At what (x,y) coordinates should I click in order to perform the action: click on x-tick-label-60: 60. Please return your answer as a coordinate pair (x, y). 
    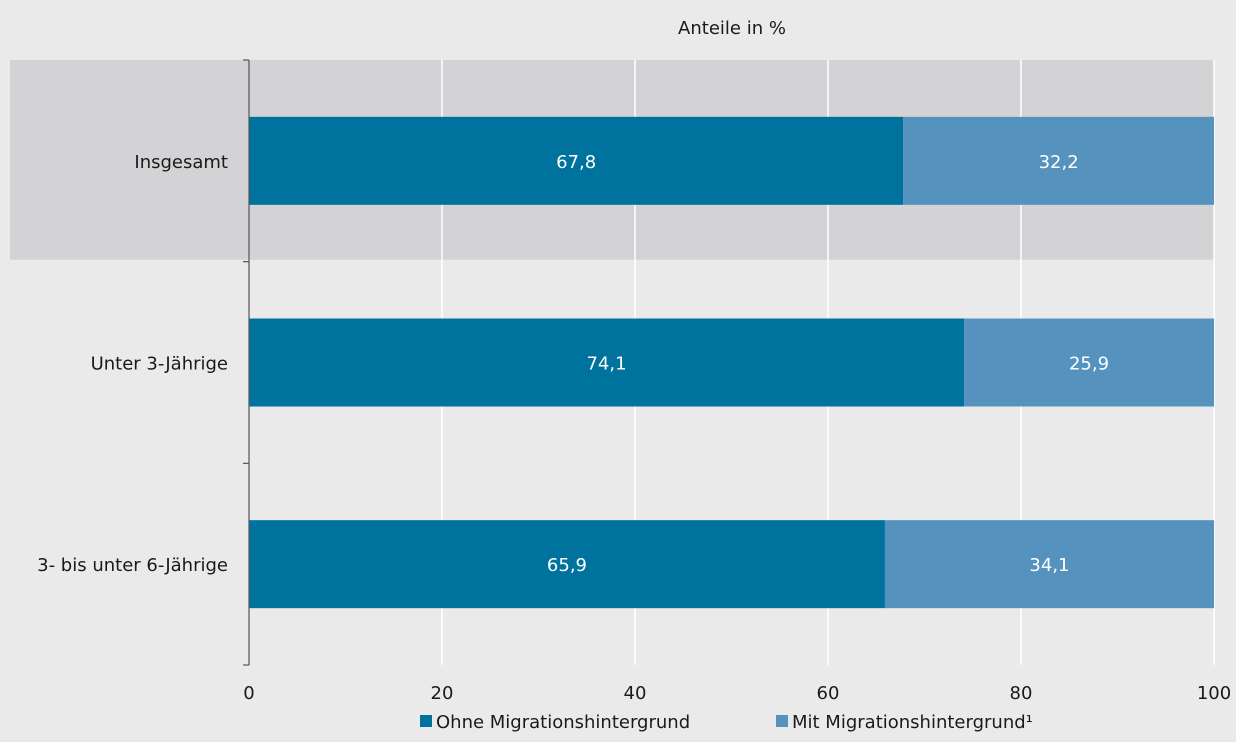
    Looking at the image, I should click on (828, 693).